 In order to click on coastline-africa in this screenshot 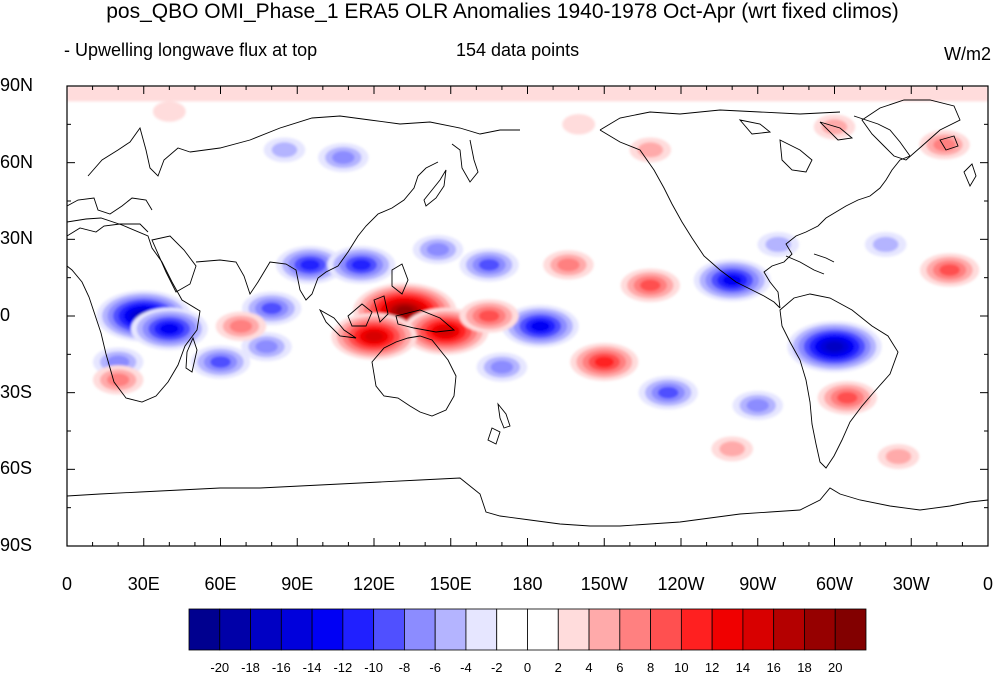, I will do `click(134, 310)`.